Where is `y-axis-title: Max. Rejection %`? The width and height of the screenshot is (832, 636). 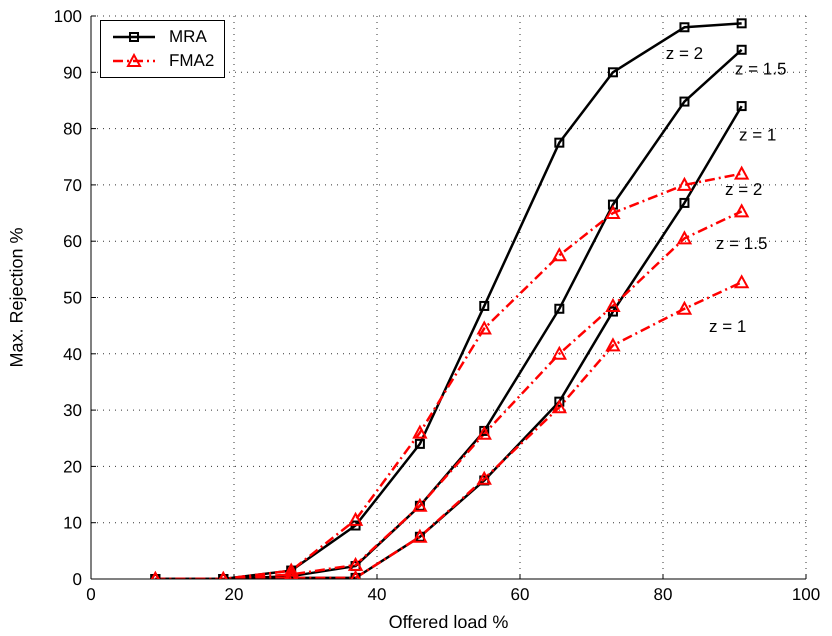 y-axis-title: Max. Rejection % is located at coordinates (16, 297).